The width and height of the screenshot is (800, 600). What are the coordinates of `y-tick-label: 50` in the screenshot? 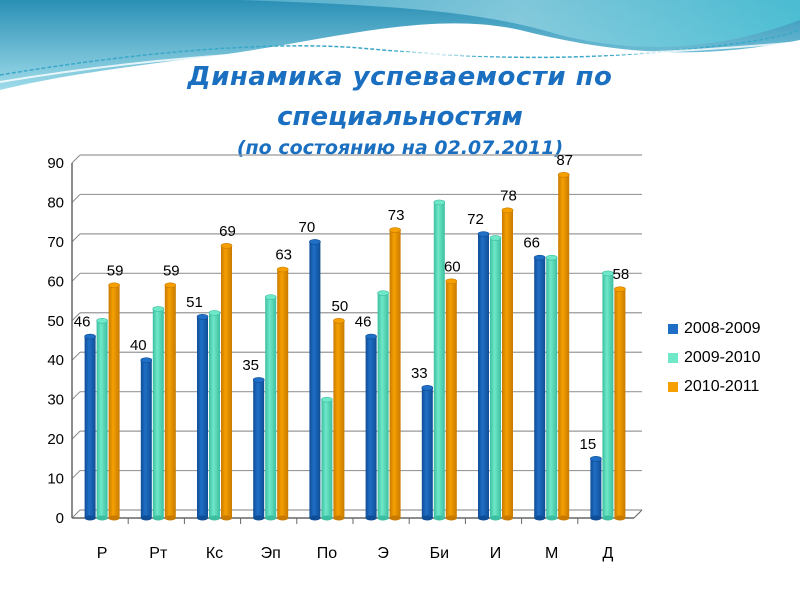 It's located at (55, 321).